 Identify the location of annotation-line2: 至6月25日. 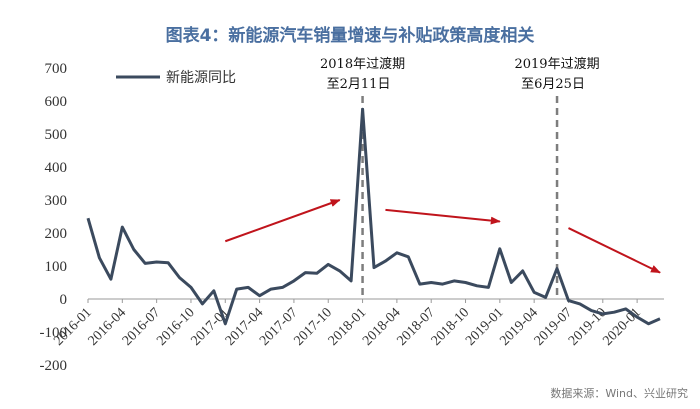
(553, 84).